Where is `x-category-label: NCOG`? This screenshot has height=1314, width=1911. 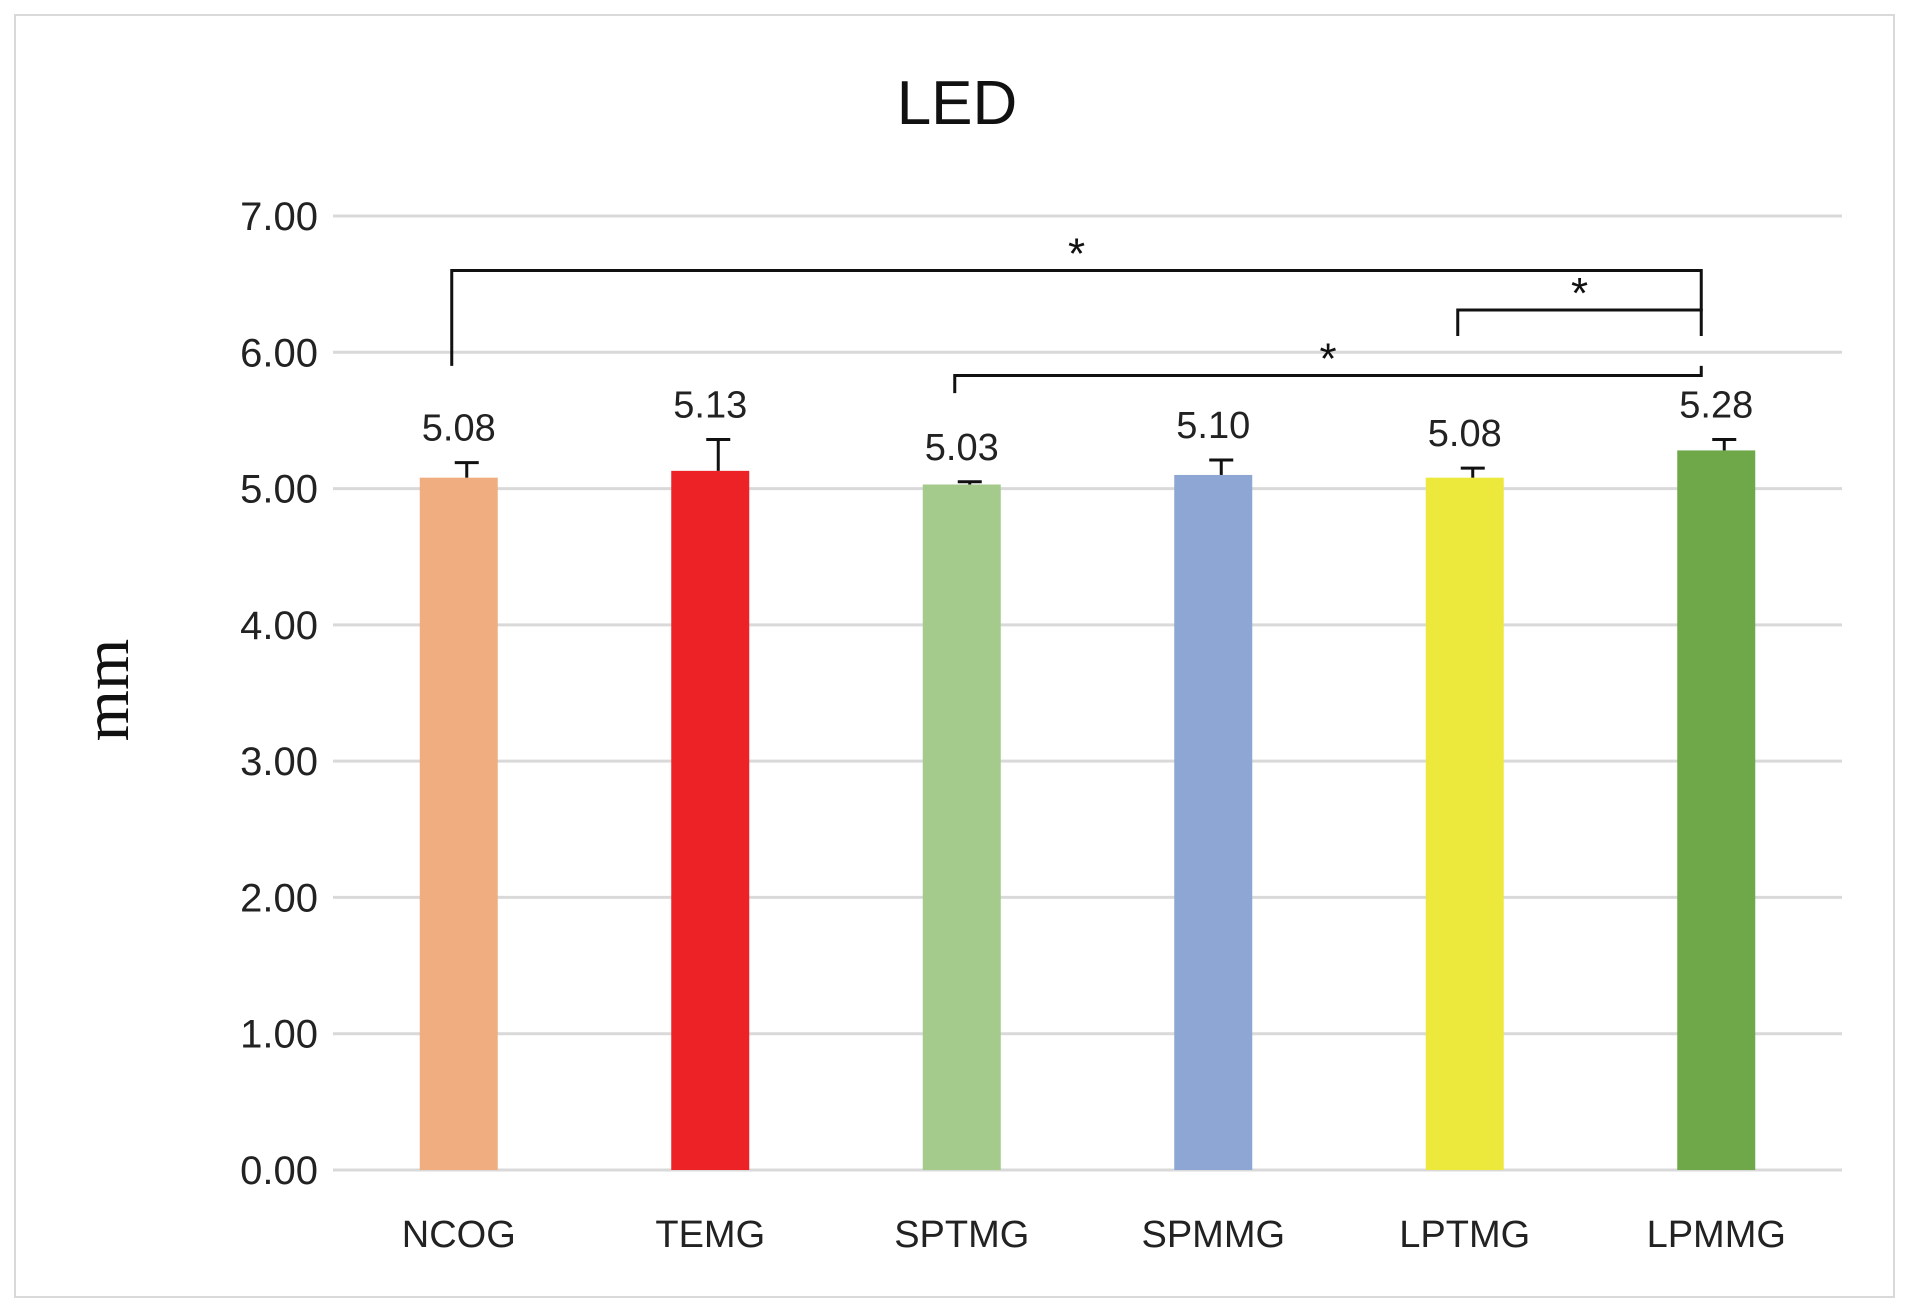
x-category-label: NCOG is located at coordinates (459, 1235).